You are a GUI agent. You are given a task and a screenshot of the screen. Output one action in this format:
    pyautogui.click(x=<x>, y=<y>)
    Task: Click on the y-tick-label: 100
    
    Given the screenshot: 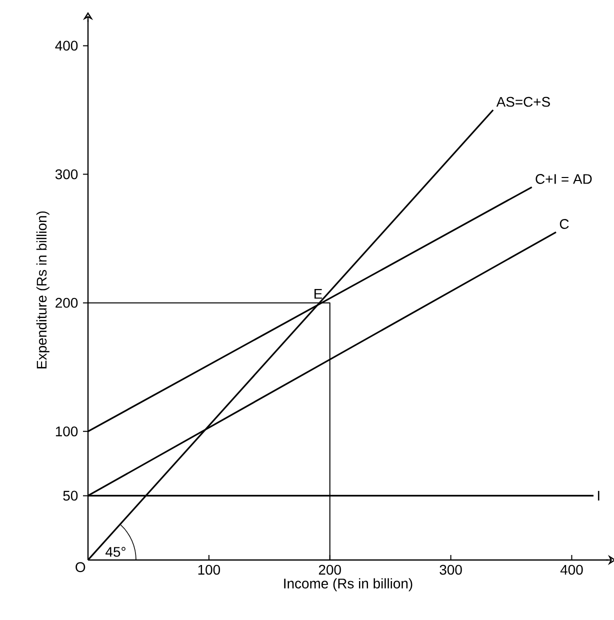 What is the action you would take?
    pyautogui.click(x=67, y=431)
    